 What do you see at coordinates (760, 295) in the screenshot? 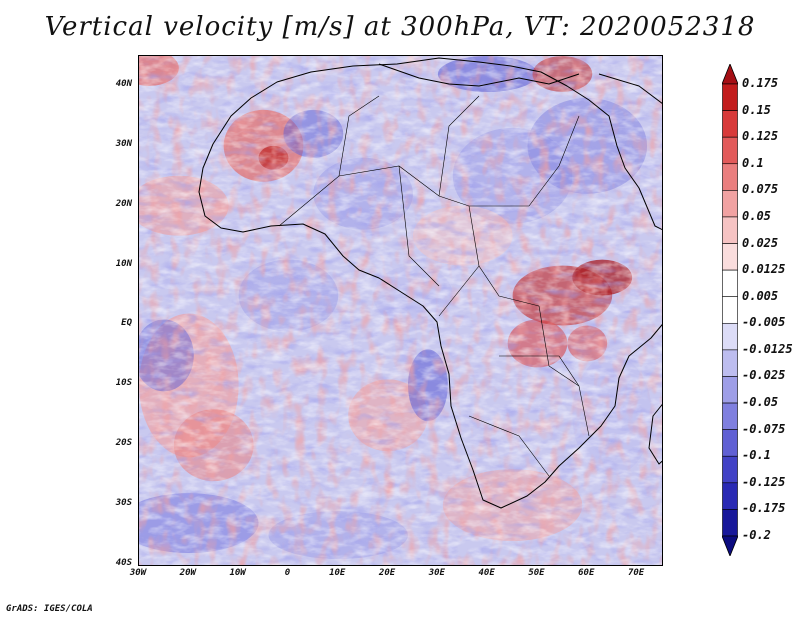
I see `colorbar-label: 0.005` at bounding box center [760, 295].